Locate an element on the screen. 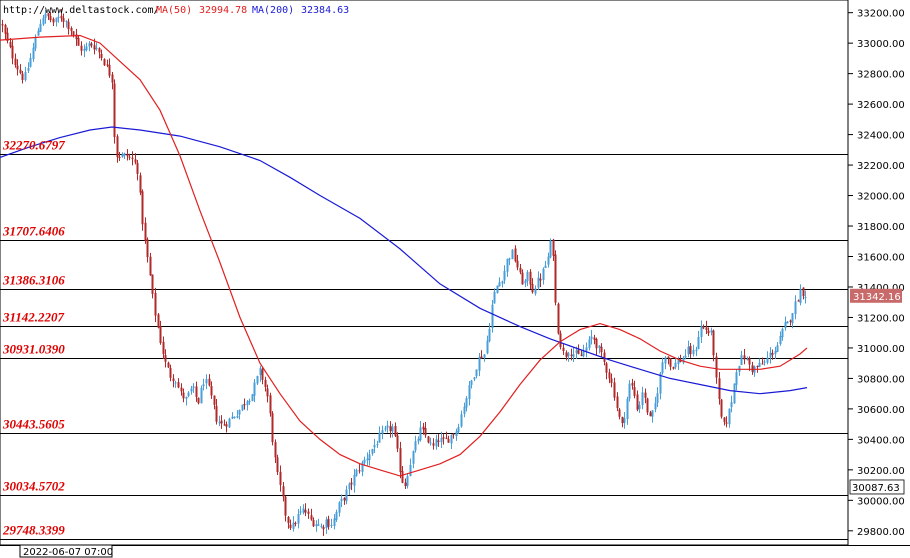 The height and width of the screenshot is (558, 910). ma200-value: 32384.63 is located at coordinates (325, 10).